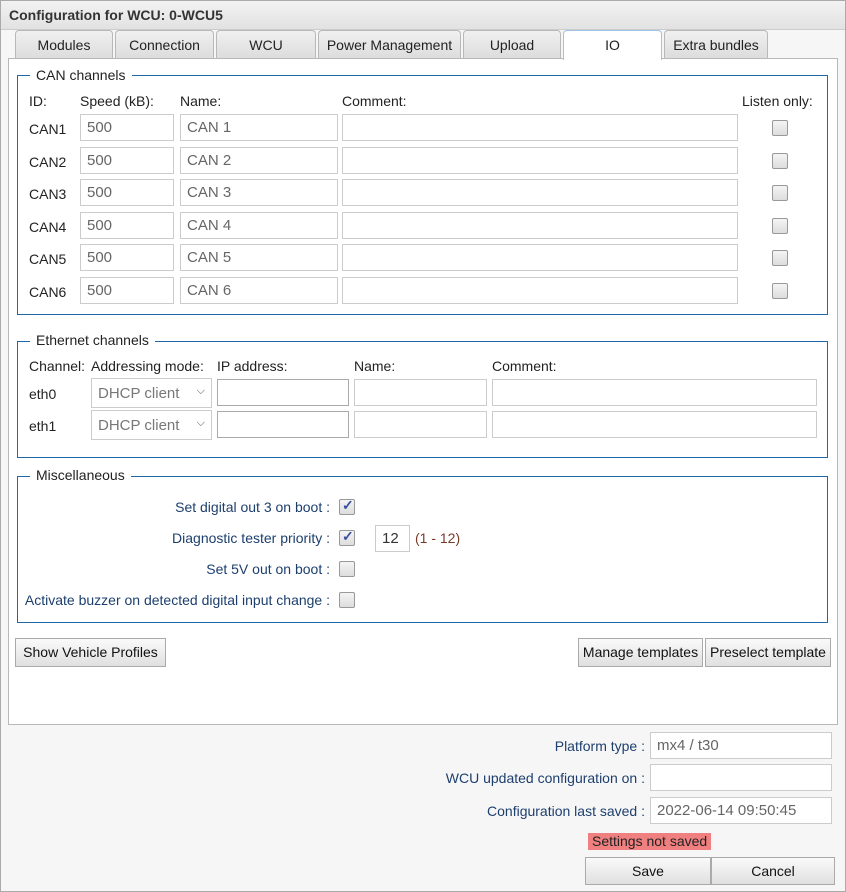  Describe the element at coordinates (777, 101) in the screenshot. I see `header-listen-only: Listen only:` at that location.